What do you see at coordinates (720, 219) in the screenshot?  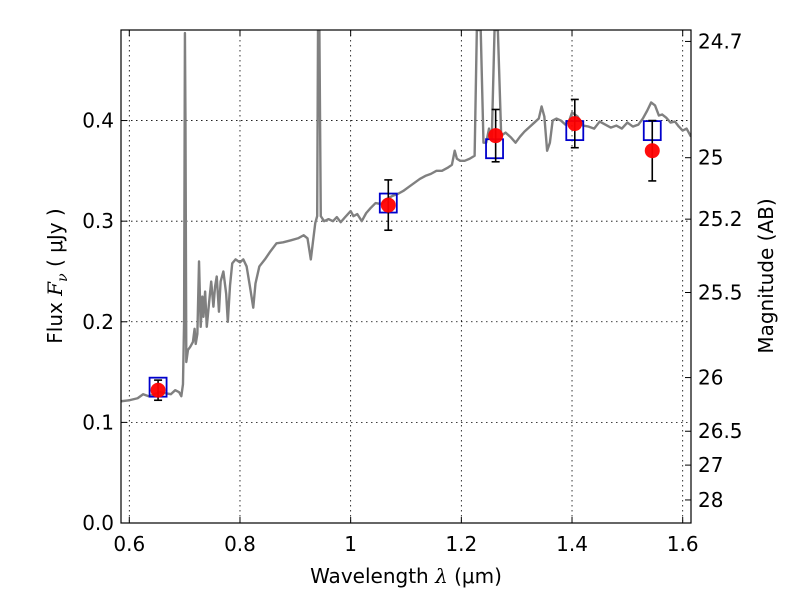 I see `y2-tick-label: 25.2` at bounding box center [720, 219].